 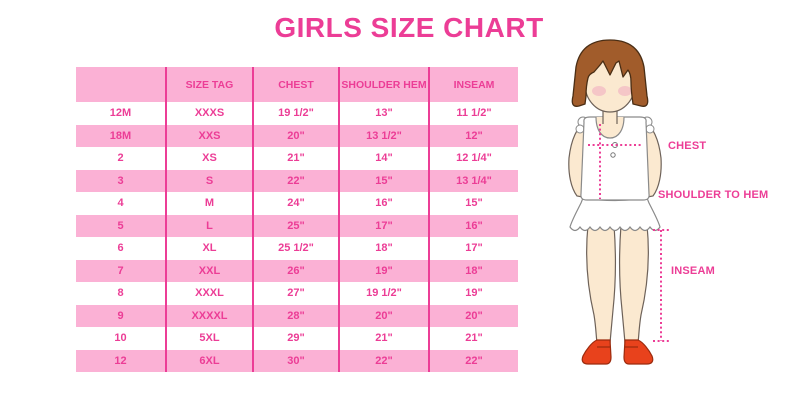 What do you see at coordinates (210, 135) in the screenshot?
I see `table-cell: XXS` at bounding box center [210, 135].